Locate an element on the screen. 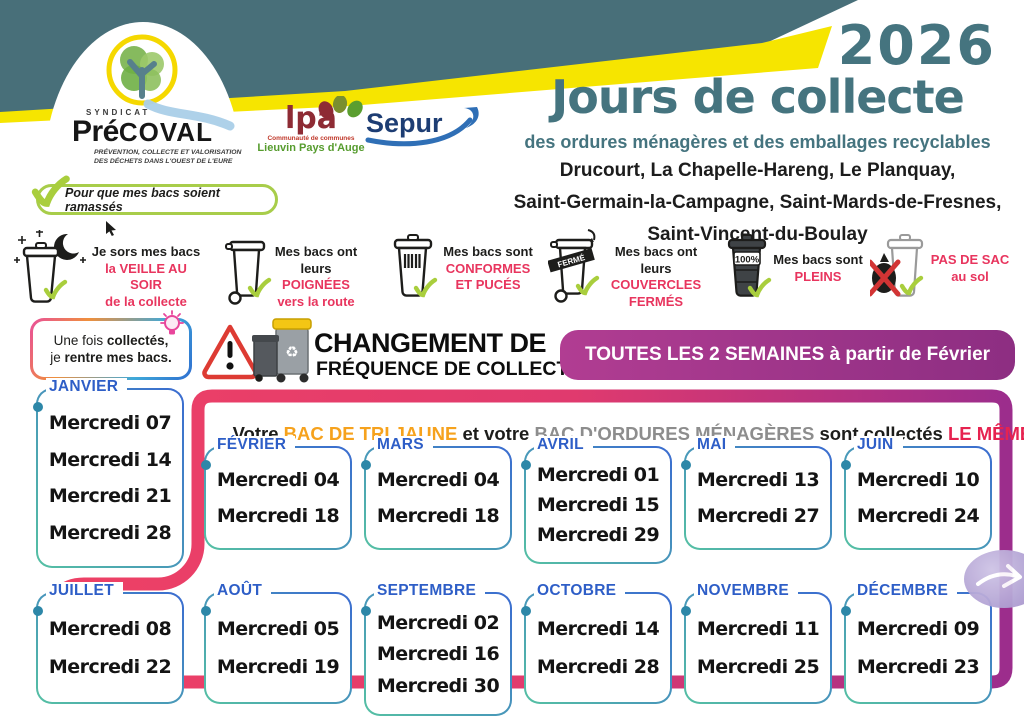  item-1-line3: de la collecte is located at coordinates (146, 301).